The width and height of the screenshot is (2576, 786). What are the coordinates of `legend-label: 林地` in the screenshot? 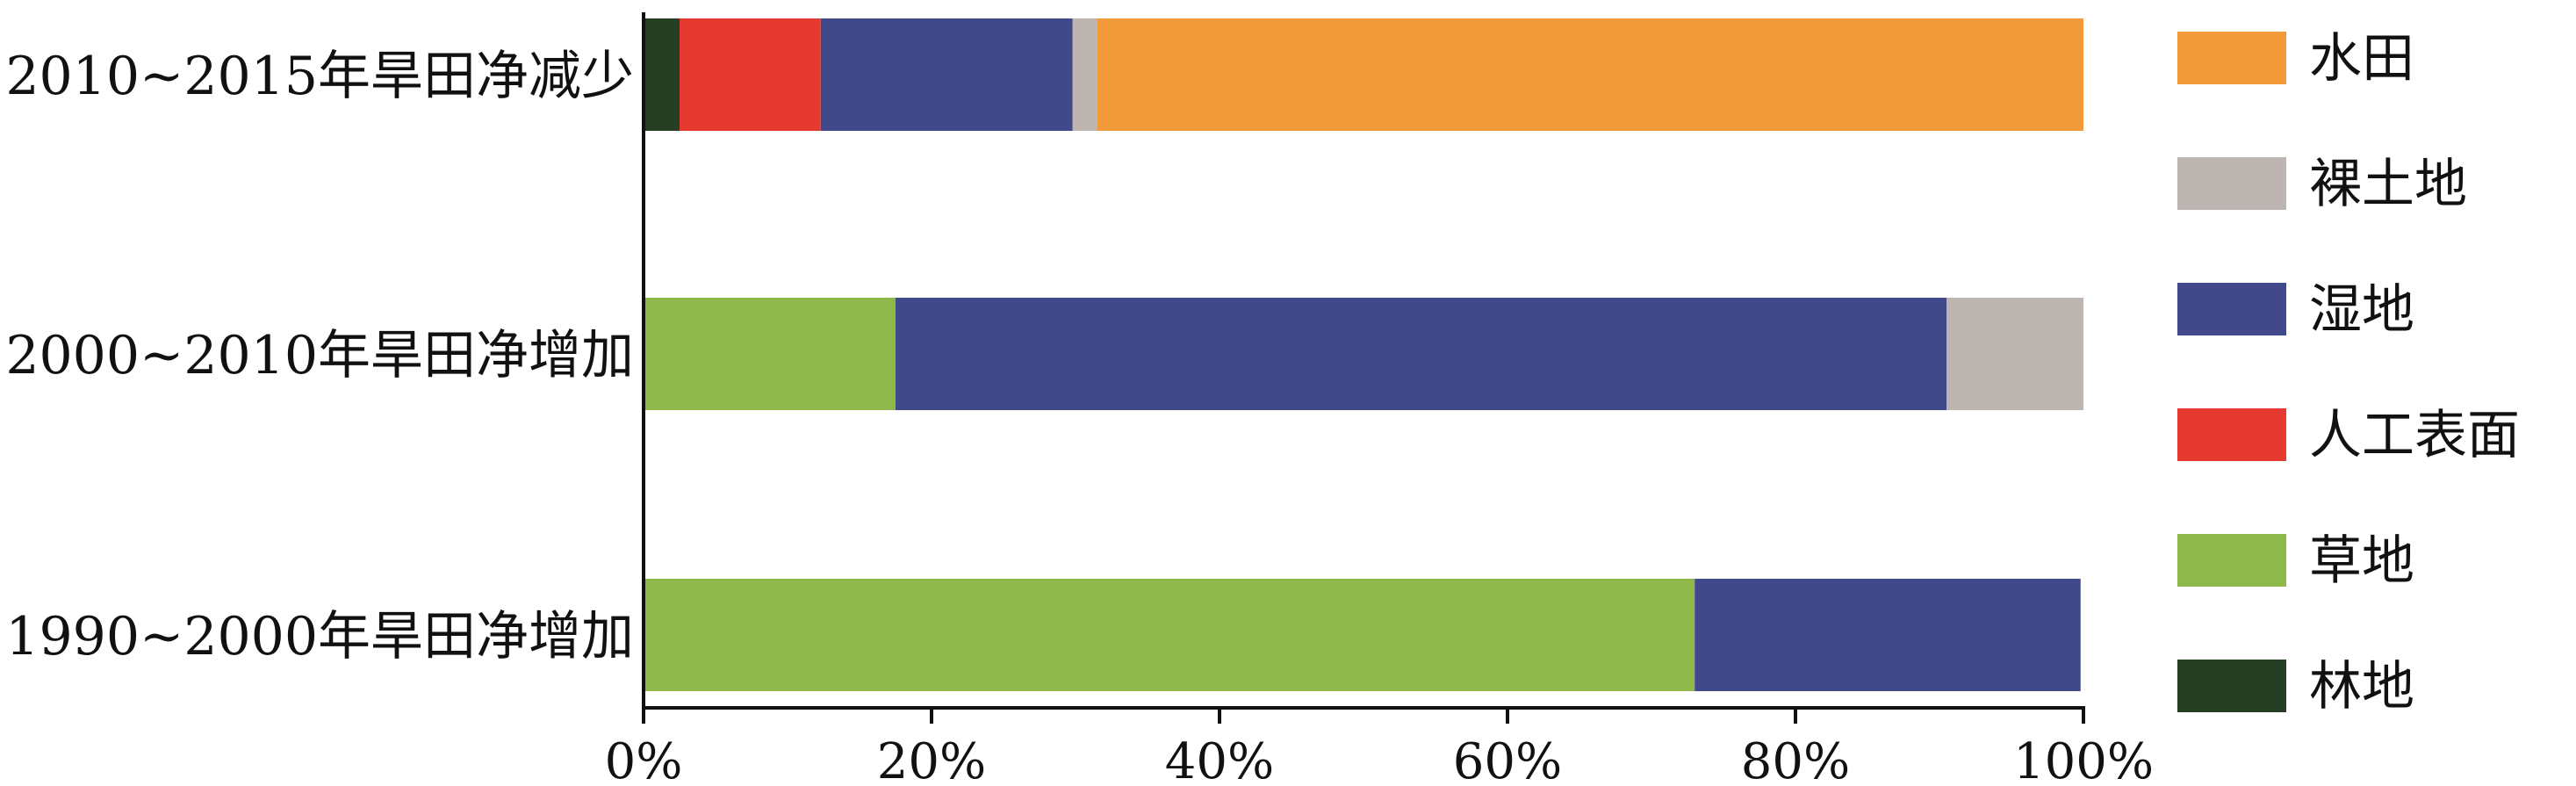 It's located at (2361, 686).